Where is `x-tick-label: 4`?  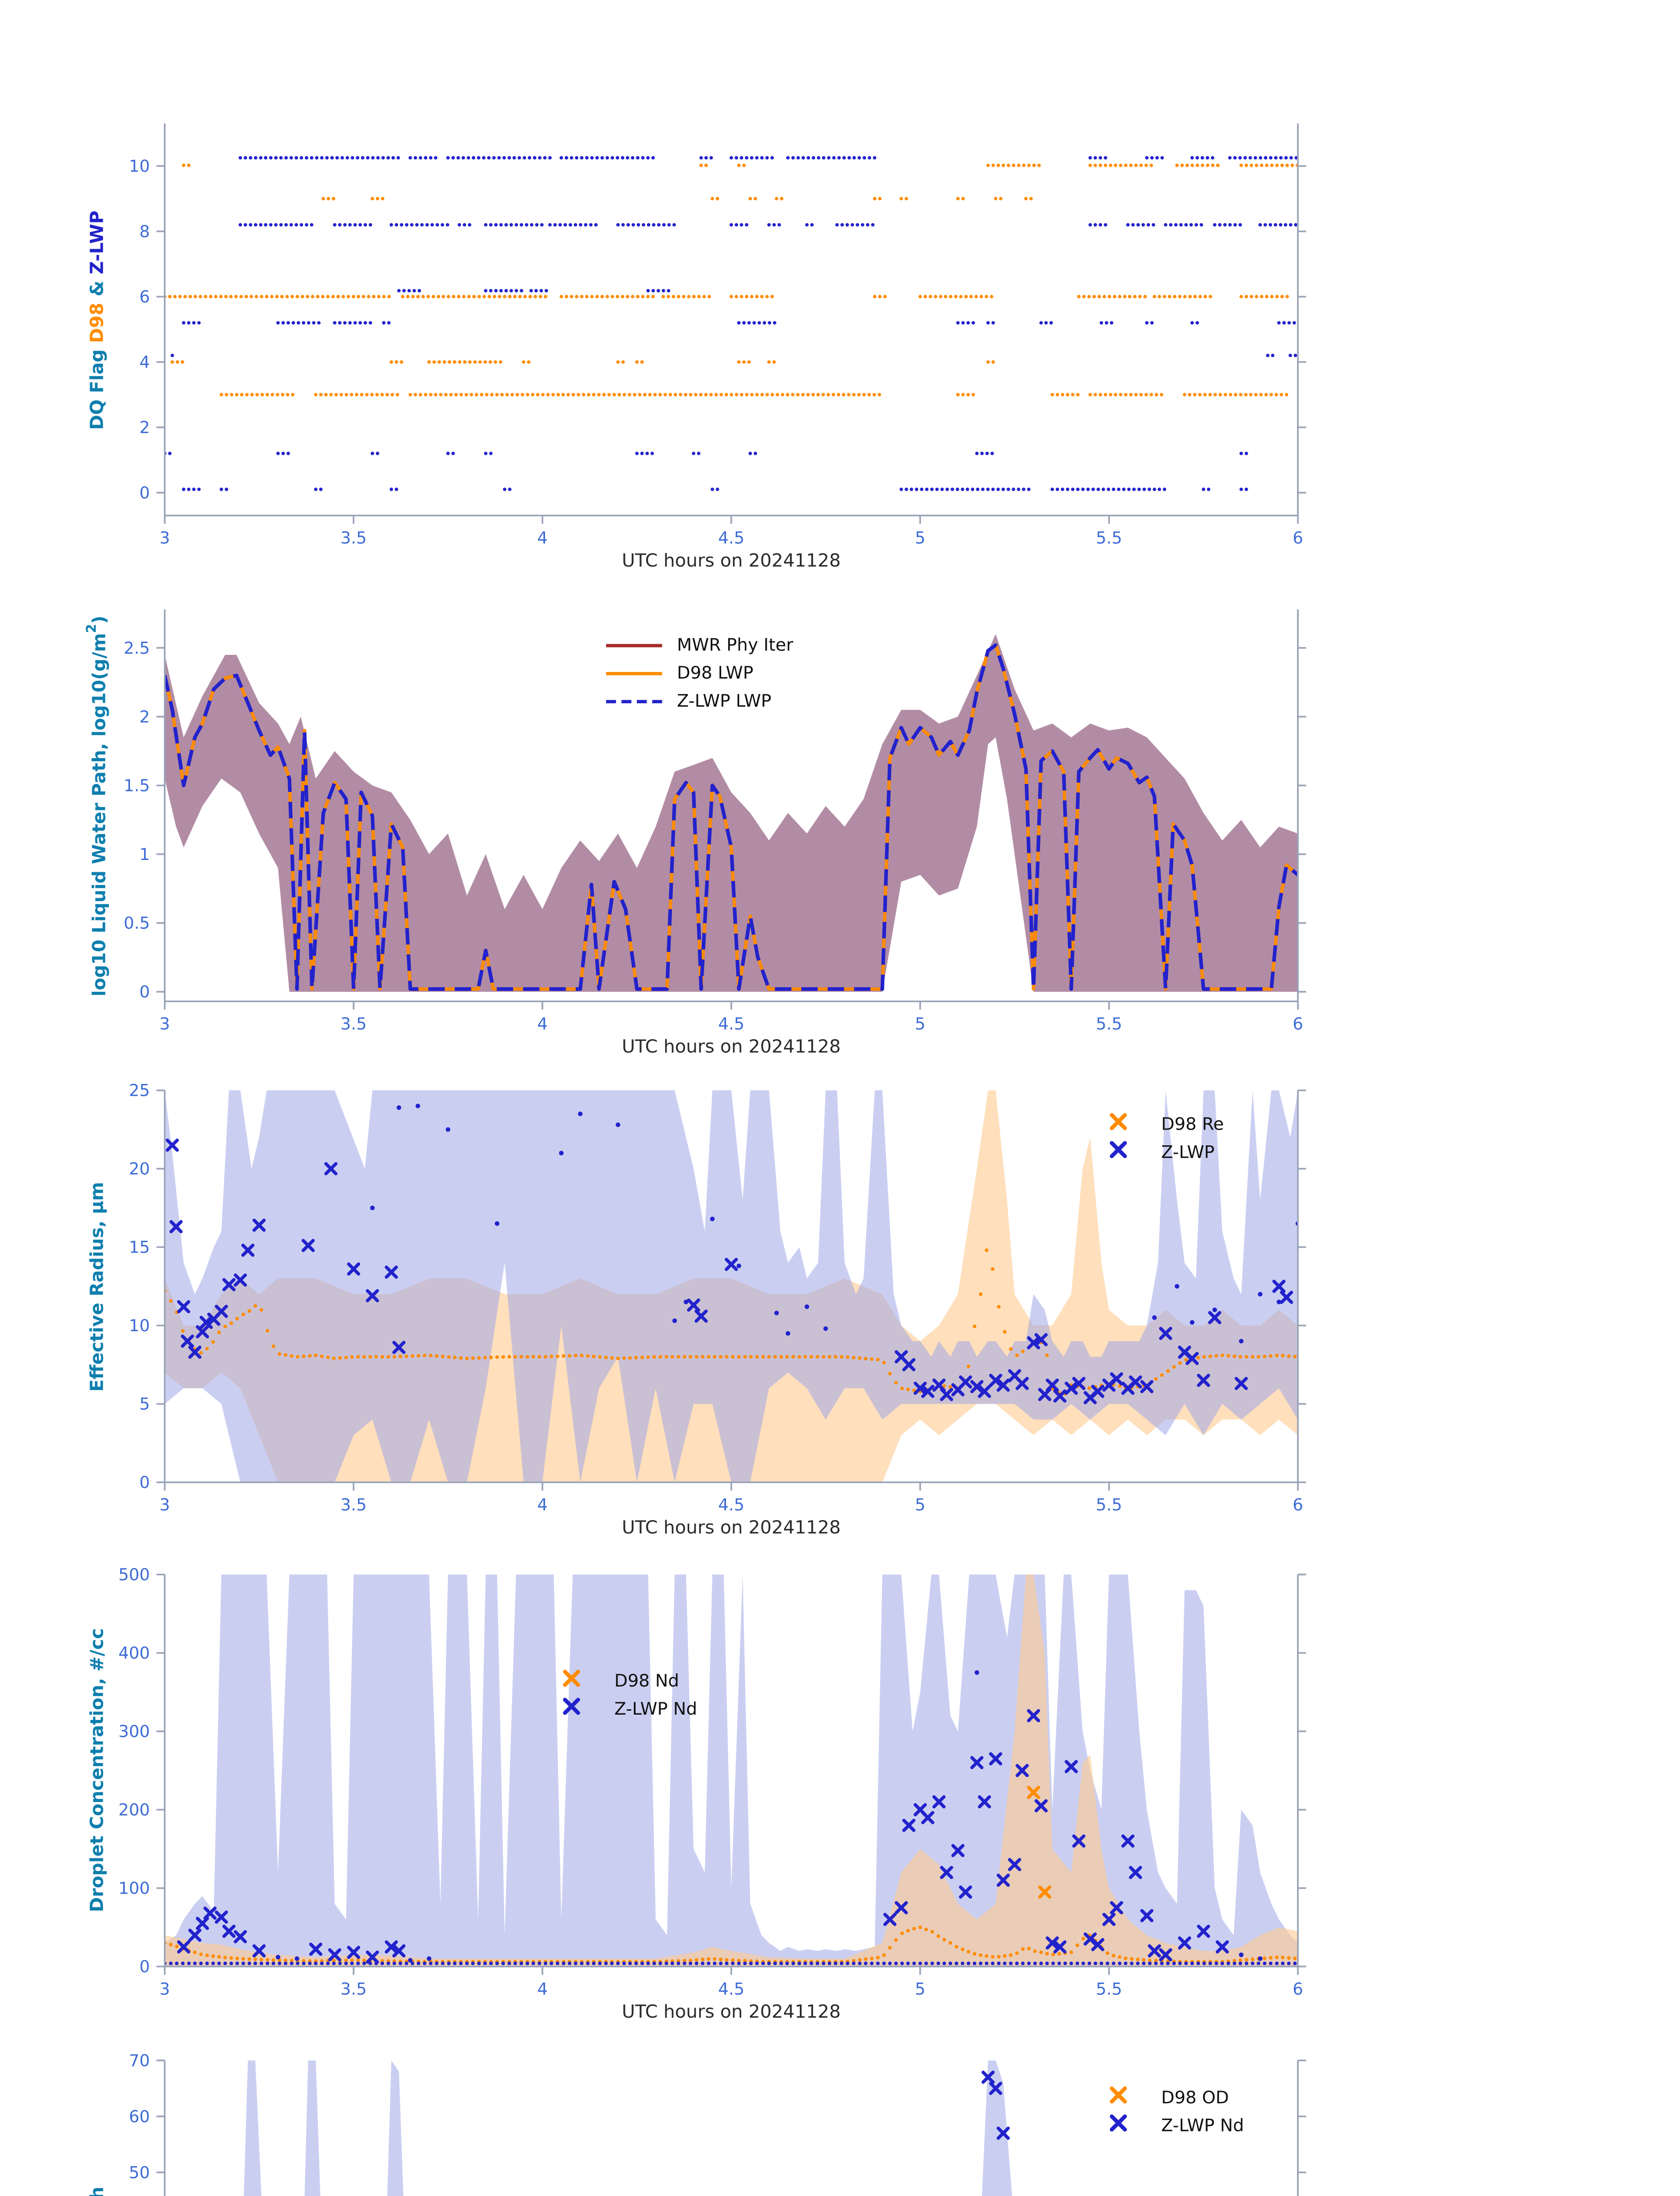 x-tick-label: 4 is located at coordinates (542, 538).